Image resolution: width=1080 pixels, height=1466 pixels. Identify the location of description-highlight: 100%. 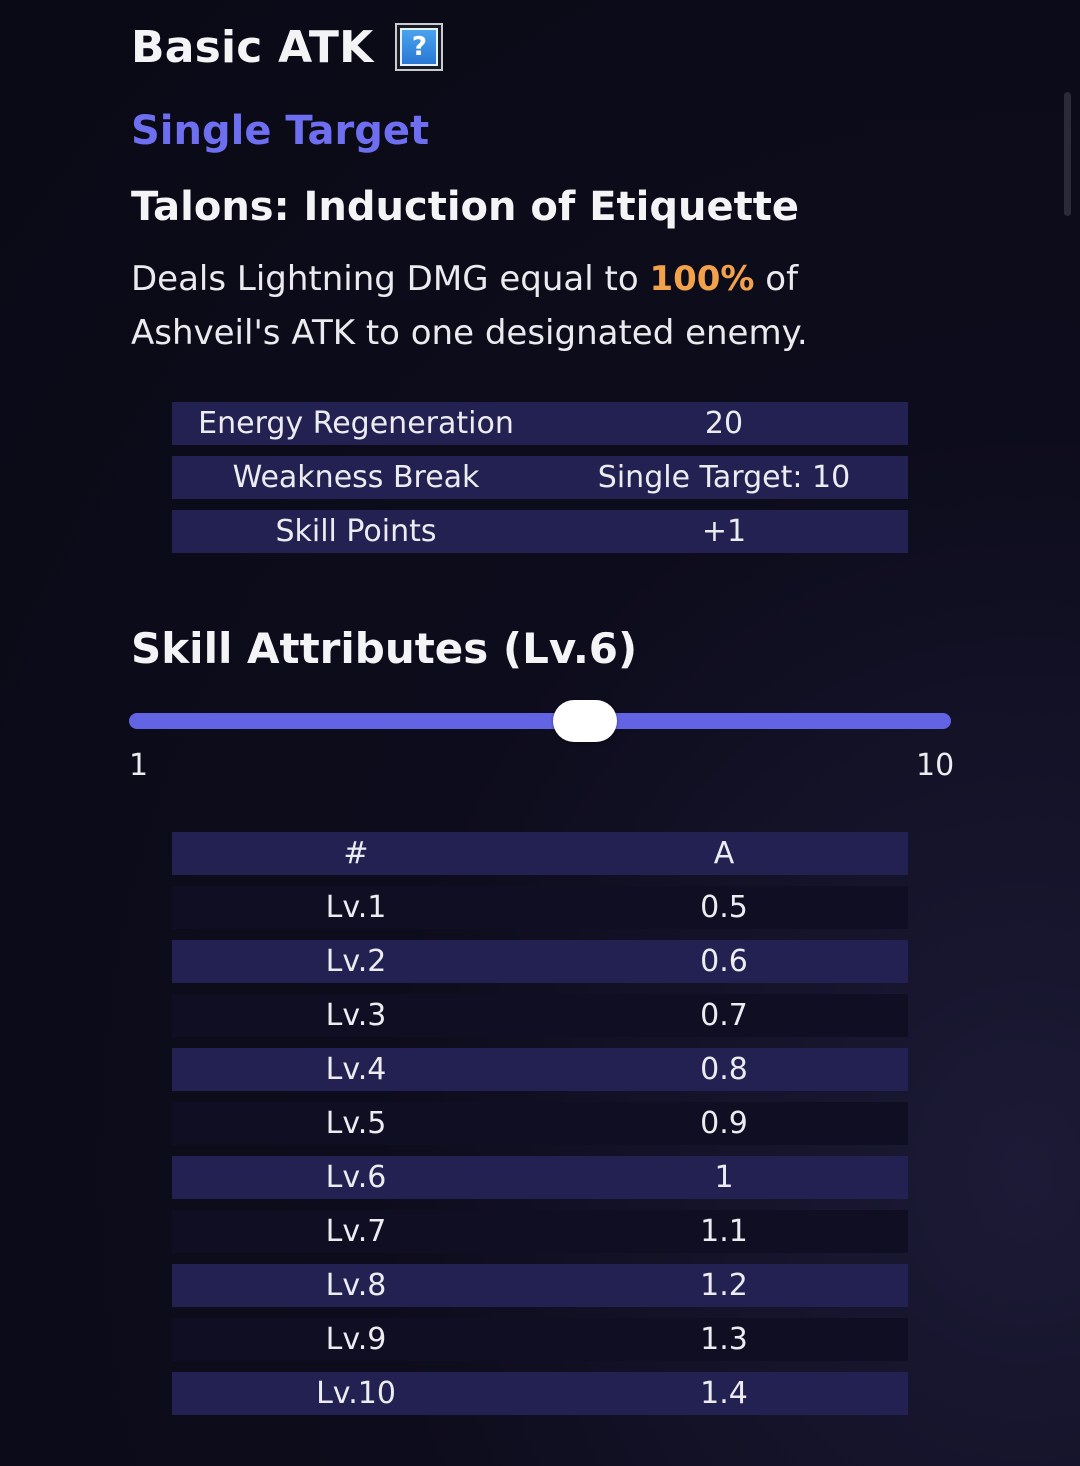
(702, 279).